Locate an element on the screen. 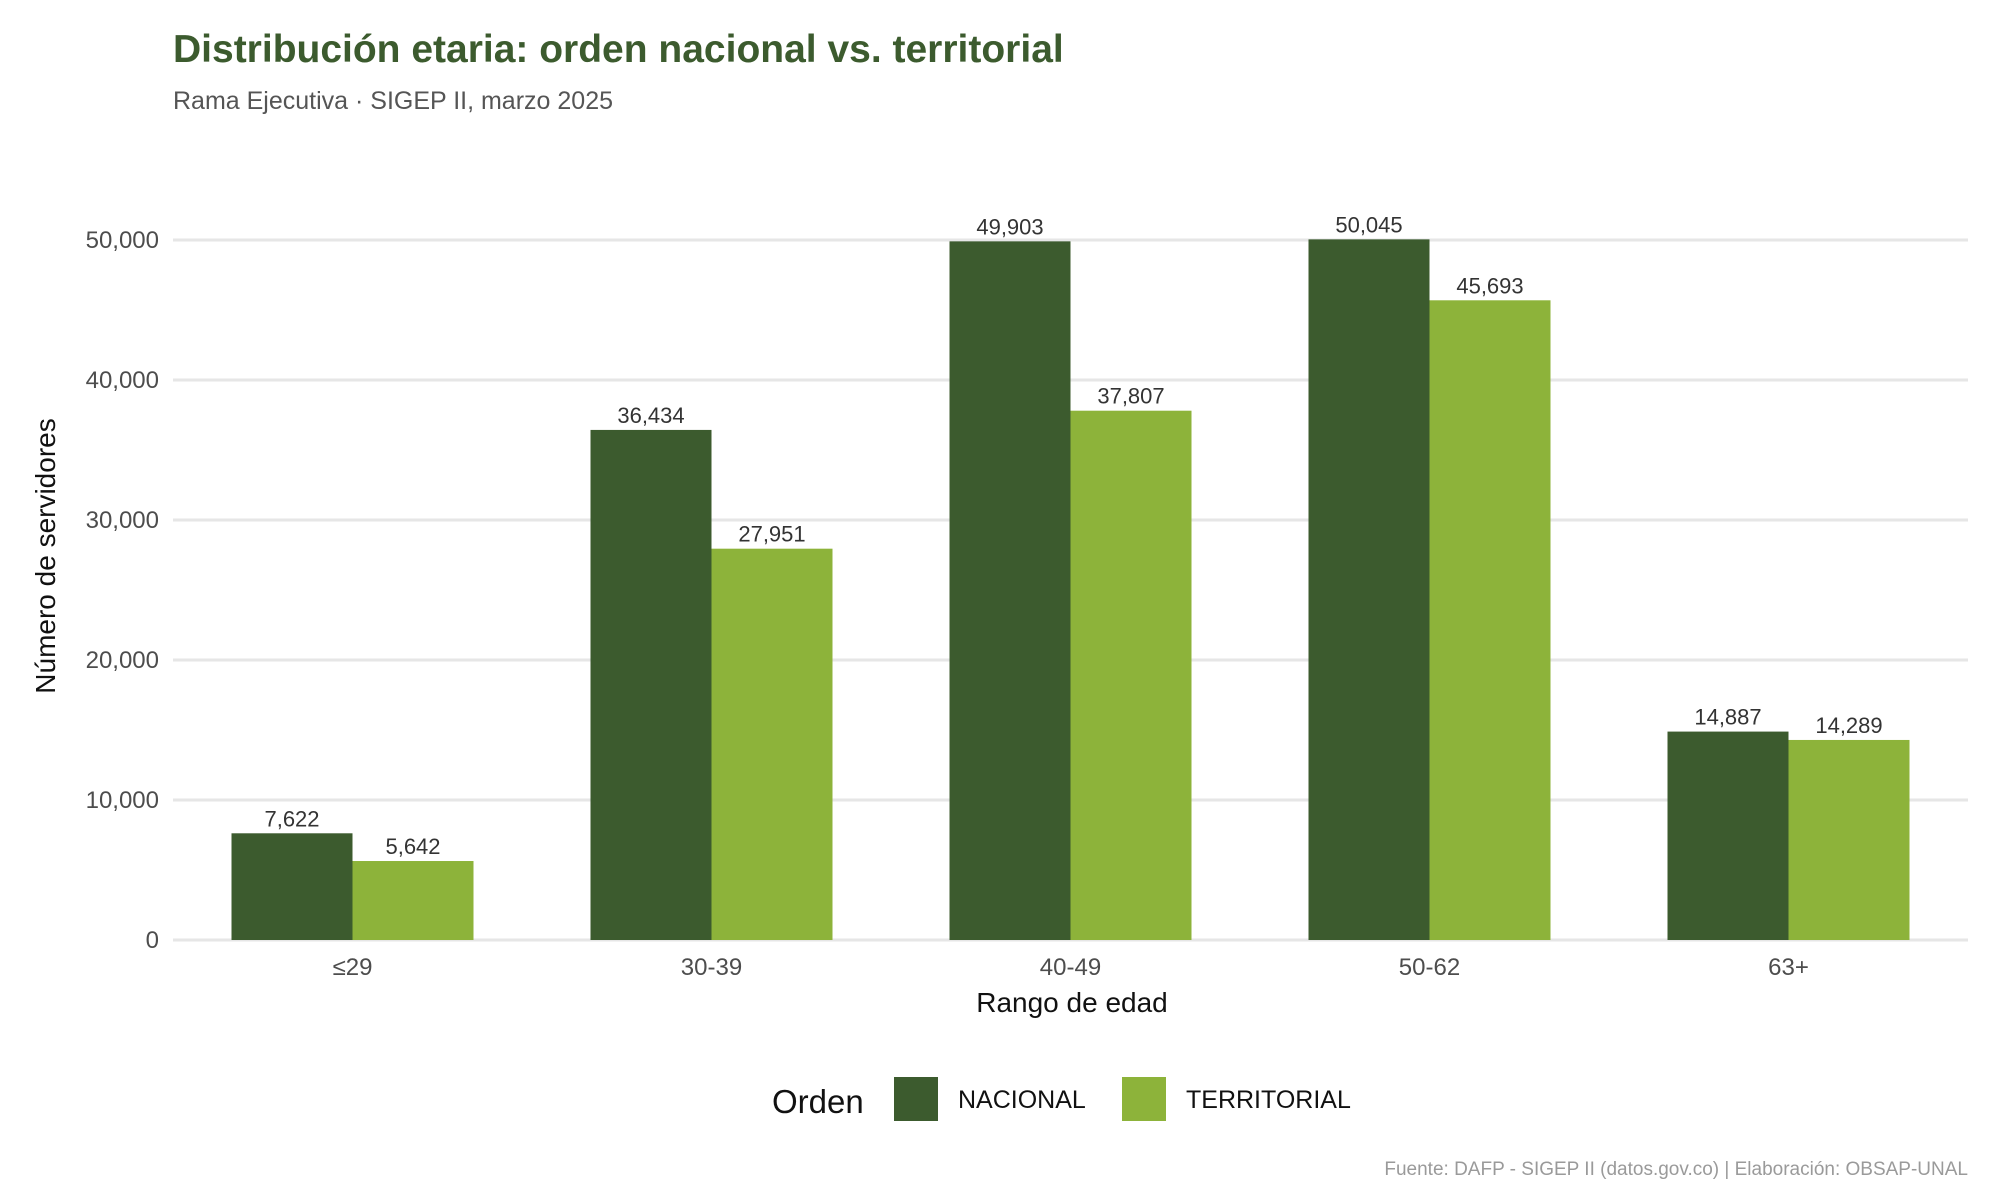 The width and height of the screenshot is (2000, 1200). x-axis-ticks: ≤29 30-39 40-49 50-62 63+ is located at coordinates (1071, 967).